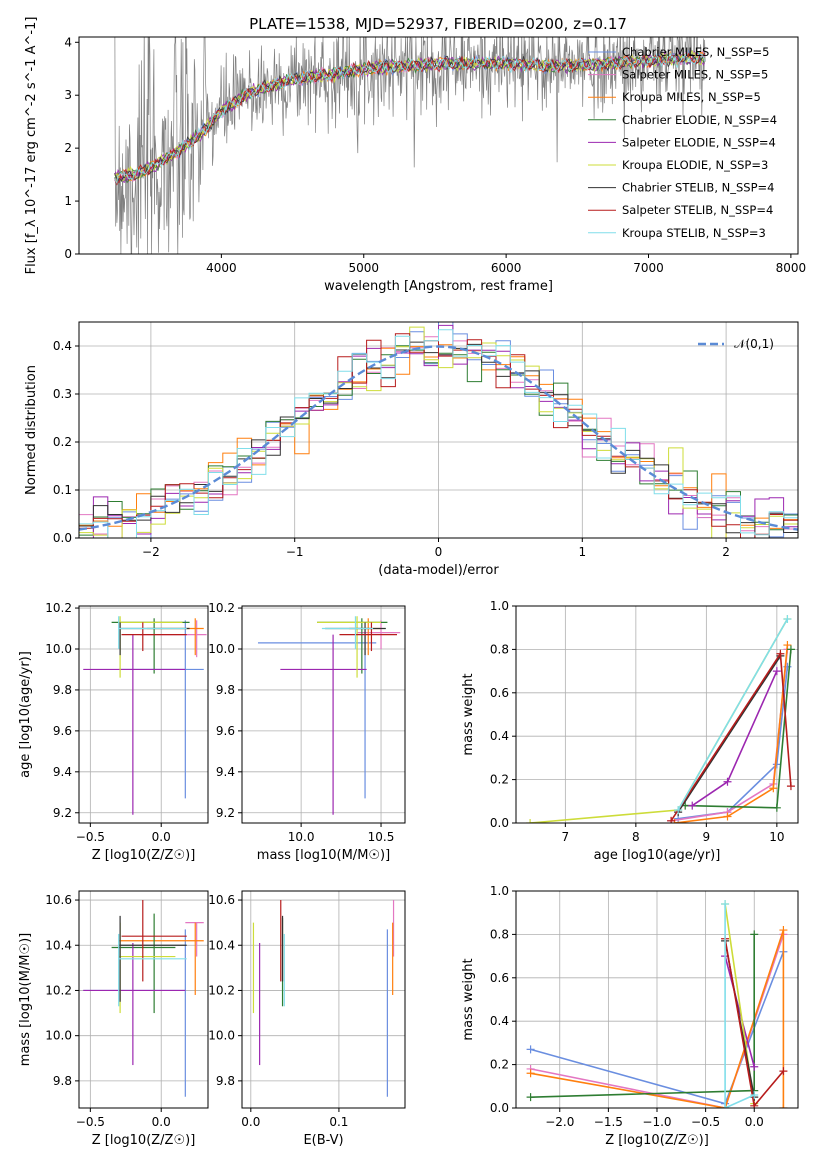 This screenshot has width=819, height=1170. Describe the element at coordinates (707, 837) in the screenshot. I see `x-tick-label: 9` at that location.